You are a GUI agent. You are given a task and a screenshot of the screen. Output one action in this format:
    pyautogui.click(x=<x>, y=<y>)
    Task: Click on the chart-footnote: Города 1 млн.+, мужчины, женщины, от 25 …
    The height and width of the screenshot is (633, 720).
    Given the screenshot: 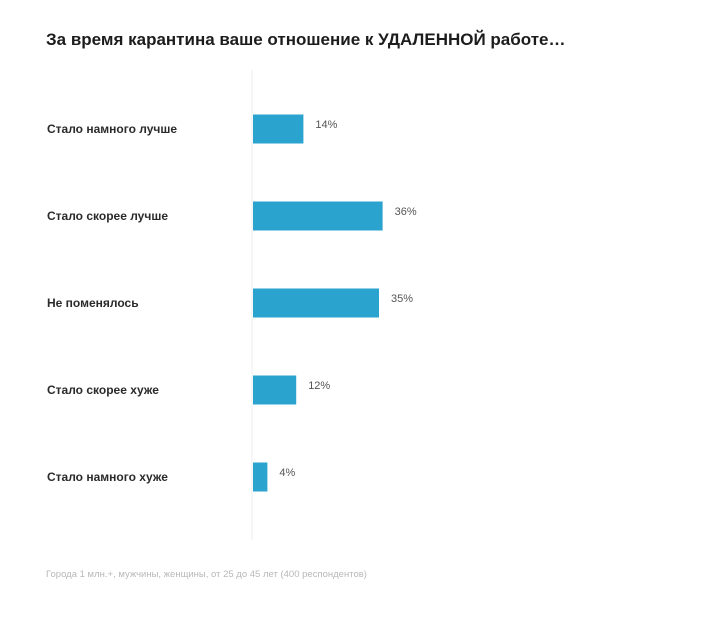 What is the action you would take?
    pyautogui.click(x=206, y=574)
    